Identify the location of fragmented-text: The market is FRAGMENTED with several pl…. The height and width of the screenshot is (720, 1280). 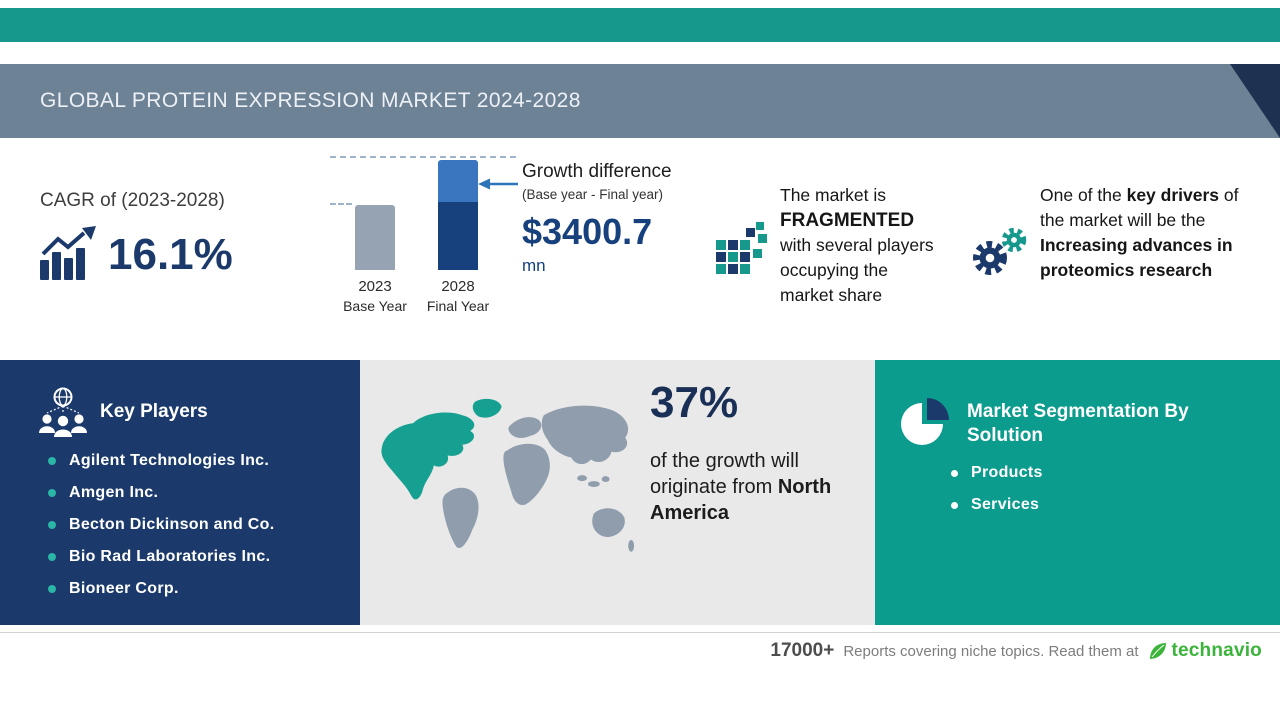
(861, 245).